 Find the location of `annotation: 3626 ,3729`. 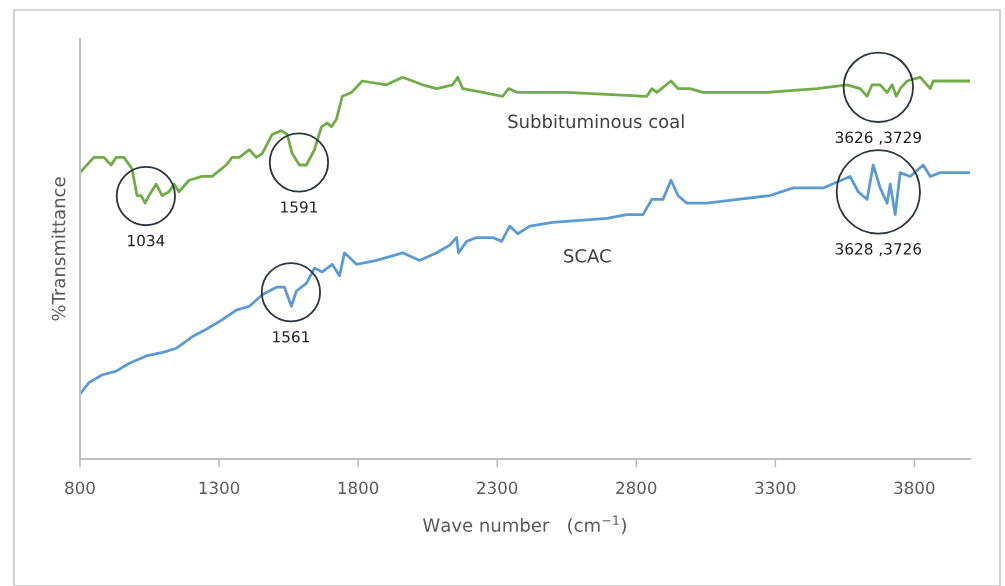

annotation: 3626 ,3729 is located at coordinates (878, 138).